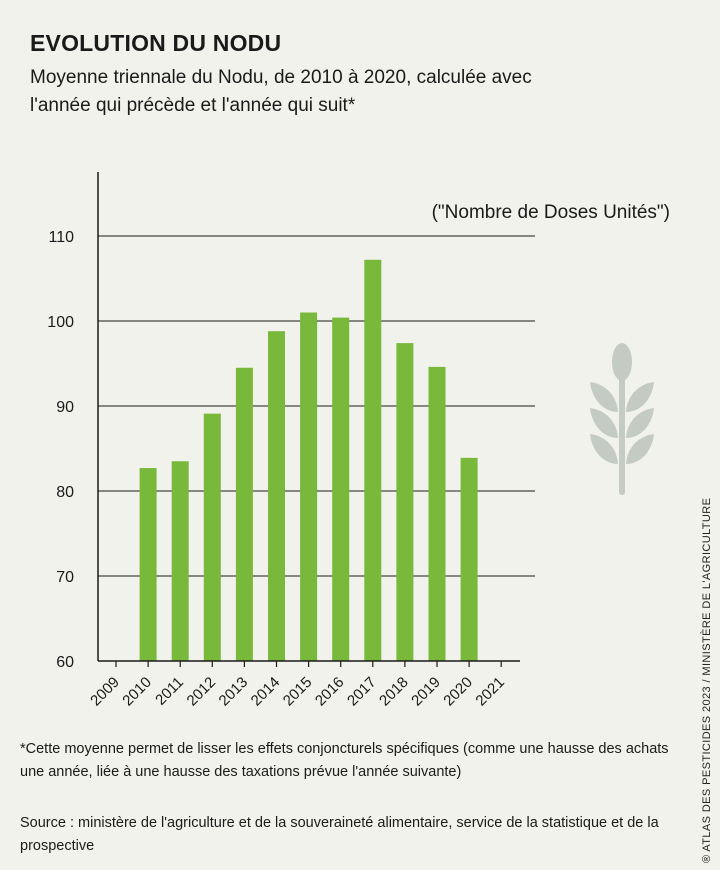 The width and height of the screenshot is (720, 870). I want to click on x-tick-label: 2013, so click(234, 692).